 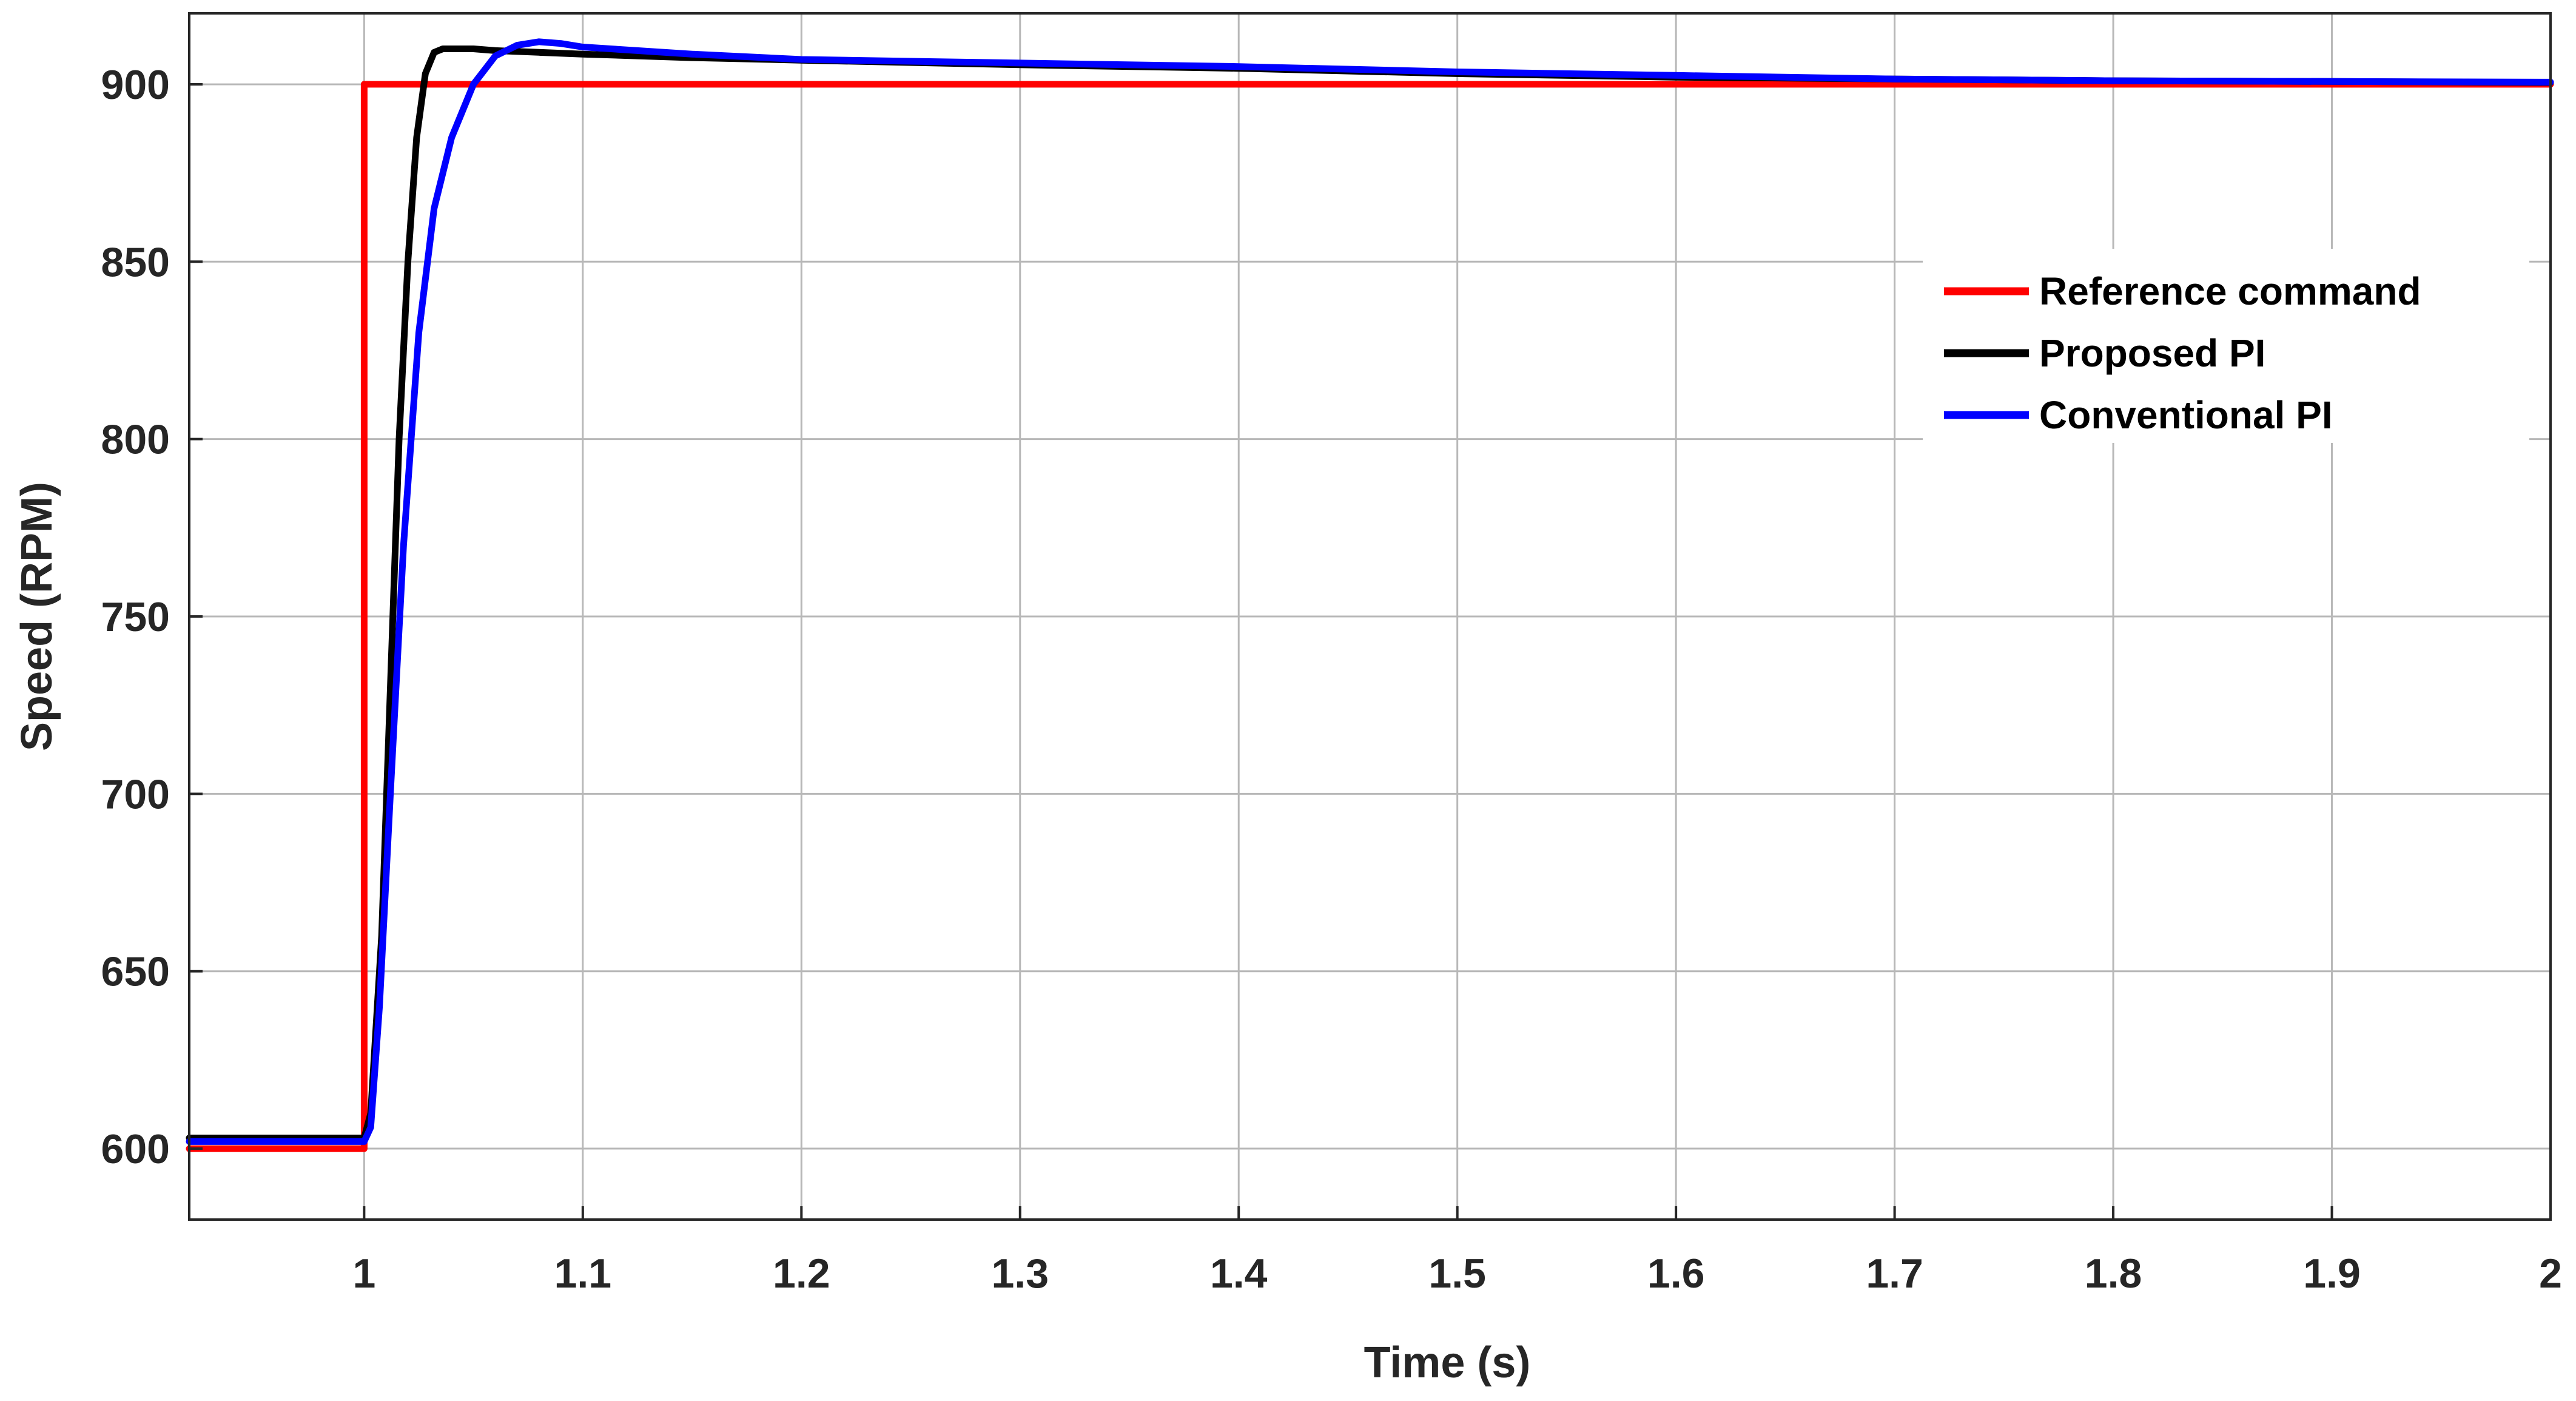 I want to click on x-tick-label: 1.4, so click(x=1239, y=1274).